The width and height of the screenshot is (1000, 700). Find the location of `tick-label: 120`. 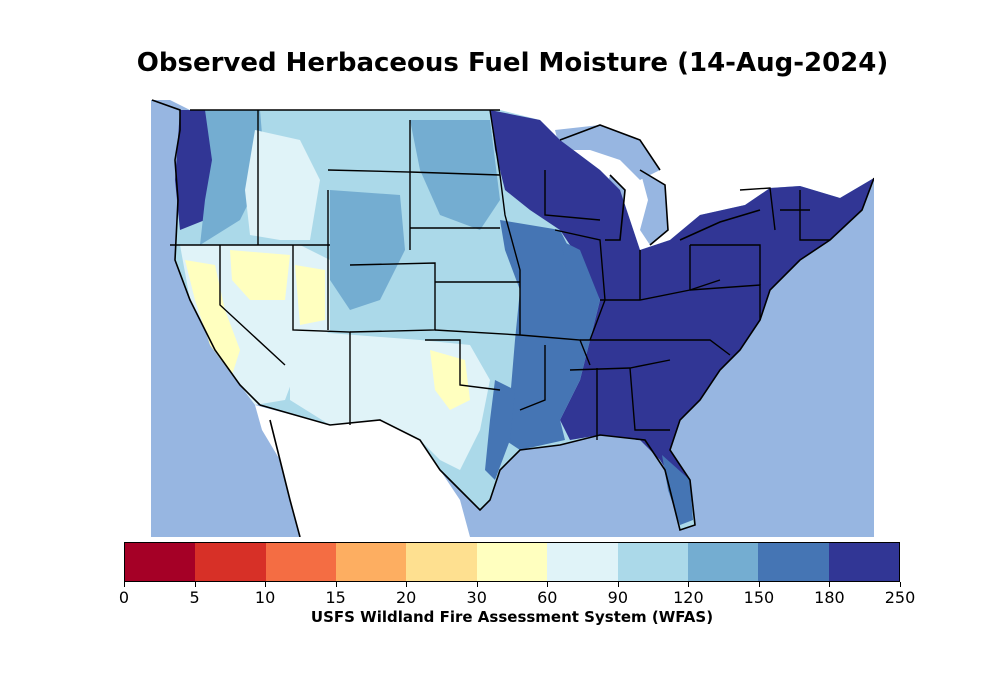

tick-label: 120 is located at coordinates (688, 597).